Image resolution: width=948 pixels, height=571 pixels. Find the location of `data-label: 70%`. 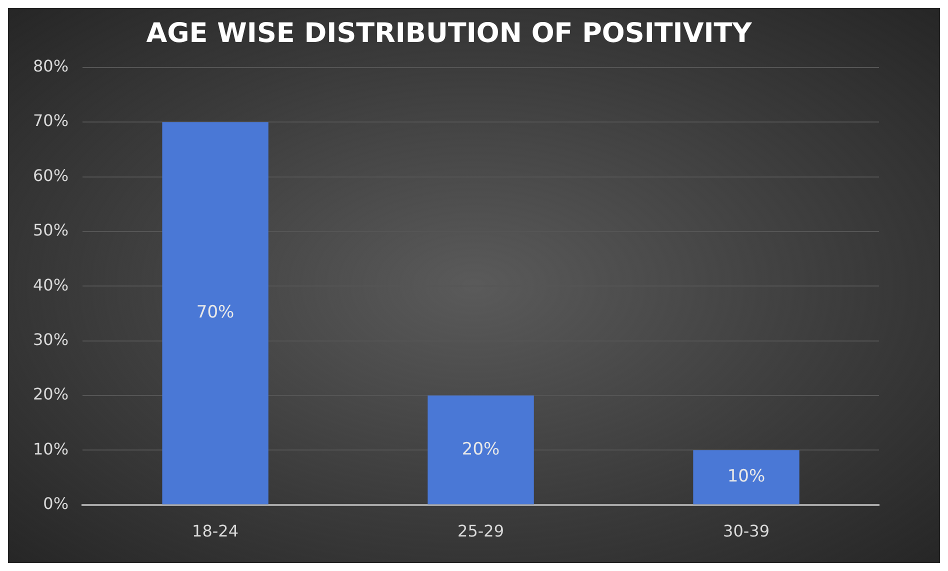

data-label: 70% is located at coordinates (215, 312).